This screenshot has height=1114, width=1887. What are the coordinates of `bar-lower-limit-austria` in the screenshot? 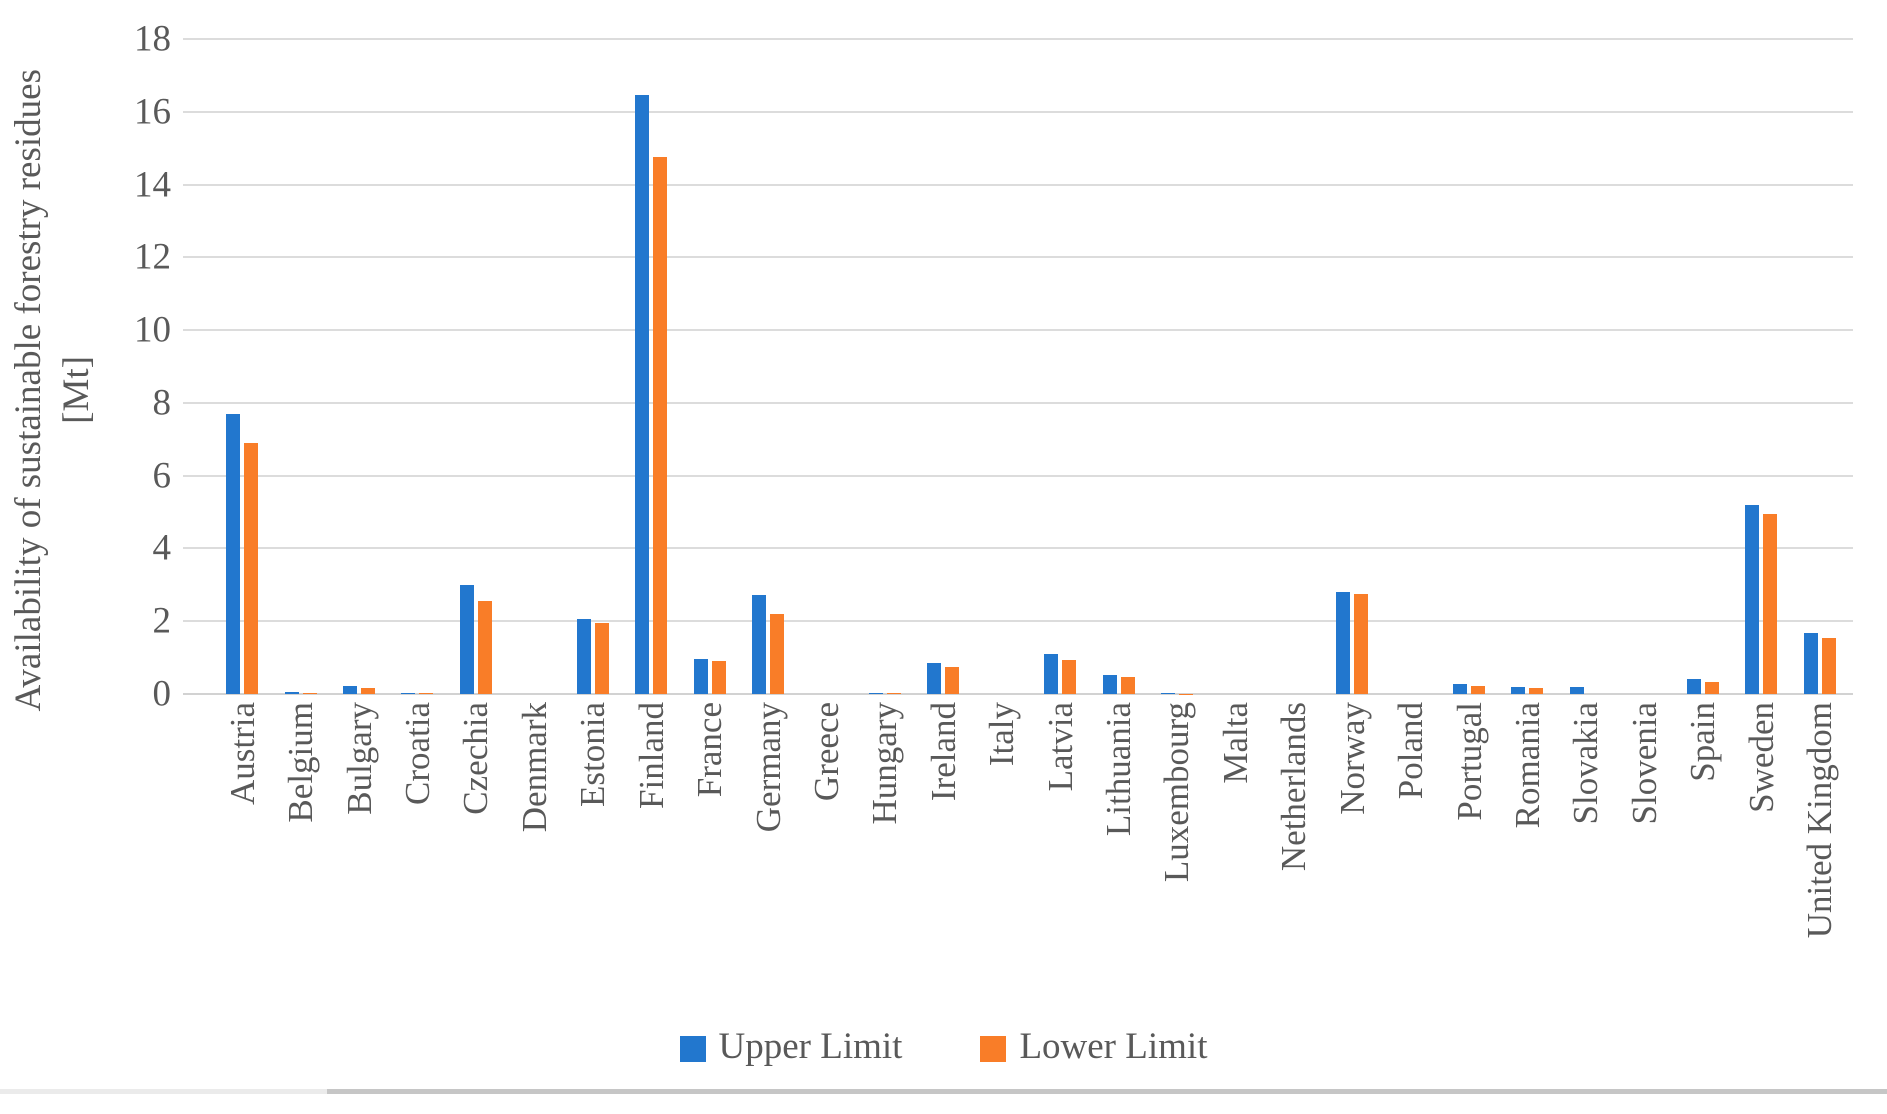 It's located at (251, 568).